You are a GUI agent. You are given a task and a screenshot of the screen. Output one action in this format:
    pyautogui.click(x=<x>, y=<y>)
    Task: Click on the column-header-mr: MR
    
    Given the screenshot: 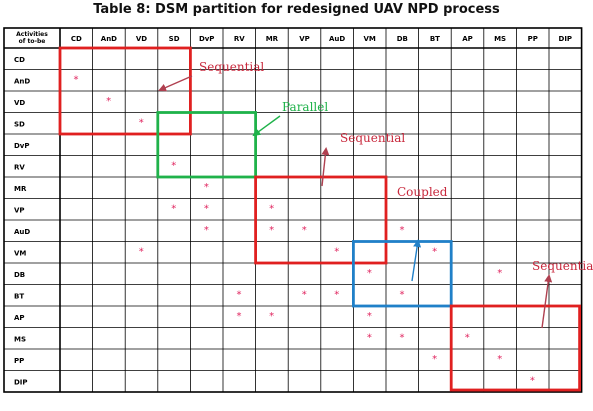 What is the action you would take?
    pyautogui.click(x=272, y=39)
    